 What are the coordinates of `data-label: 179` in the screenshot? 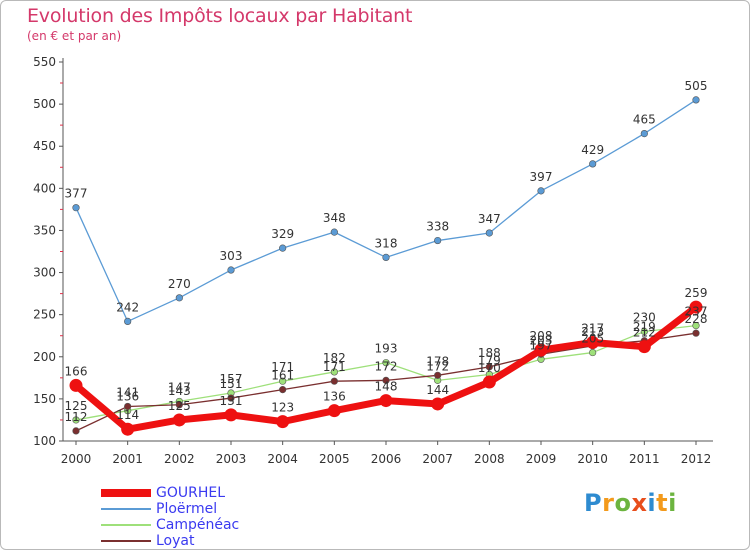 It's located at (489, 360).